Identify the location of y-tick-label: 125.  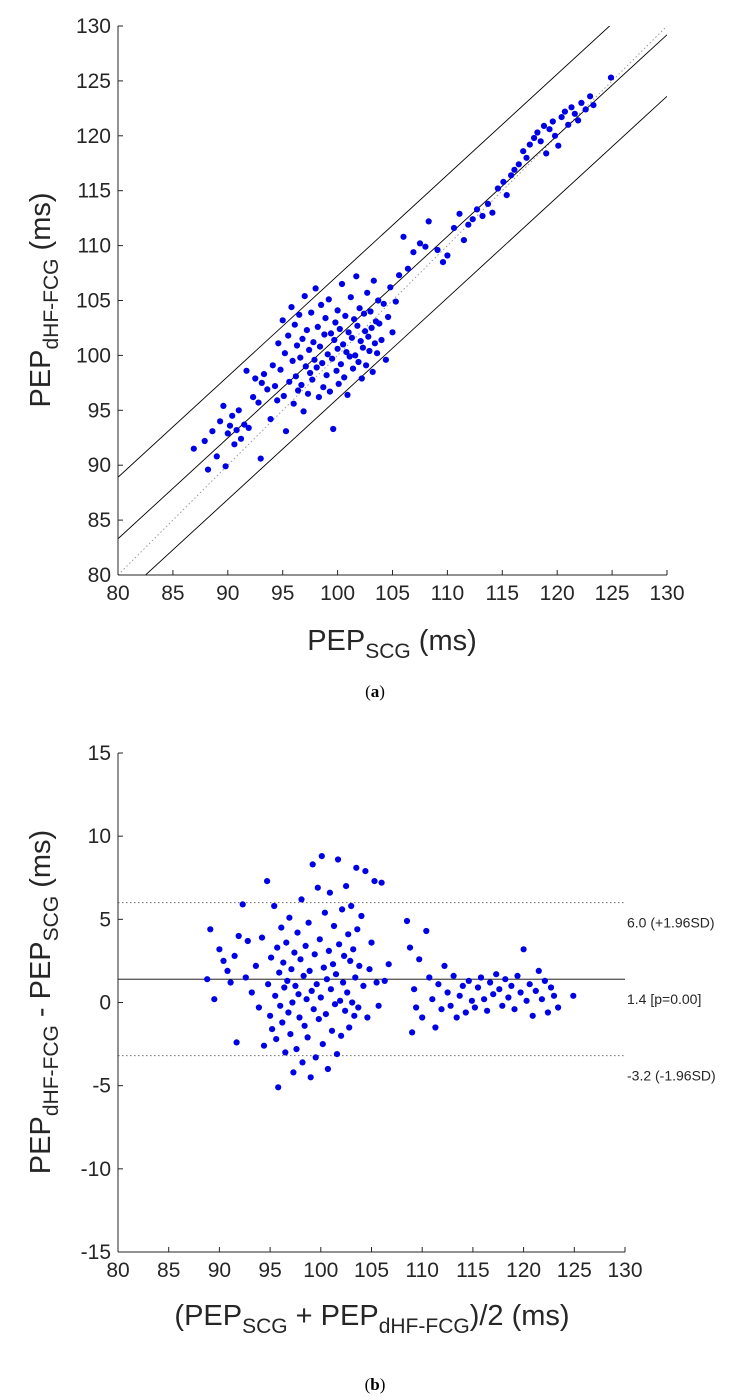
(93, 81).